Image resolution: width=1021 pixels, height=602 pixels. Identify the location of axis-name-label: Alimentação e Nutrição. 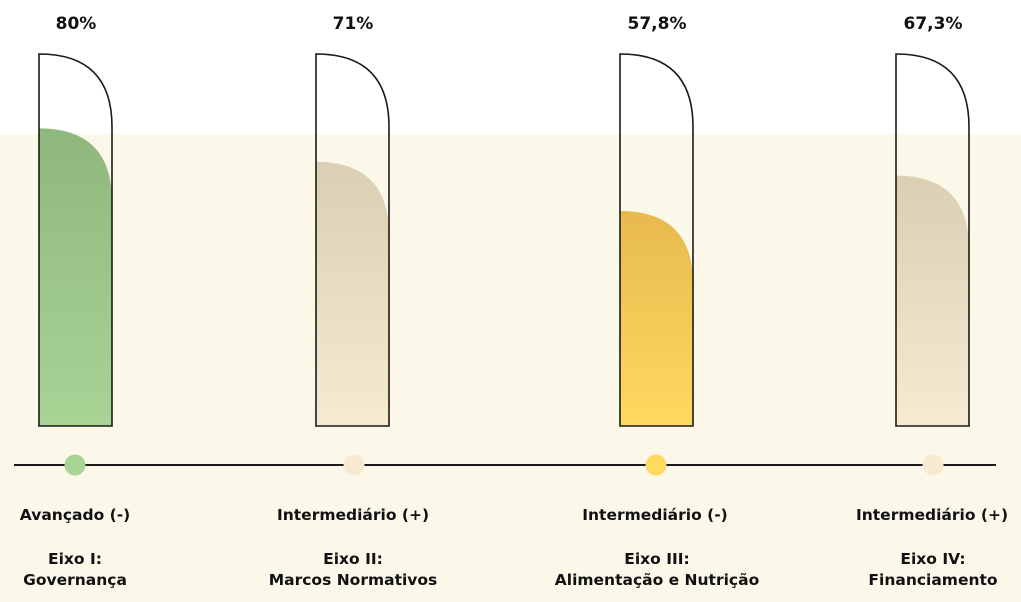
(657, 580).